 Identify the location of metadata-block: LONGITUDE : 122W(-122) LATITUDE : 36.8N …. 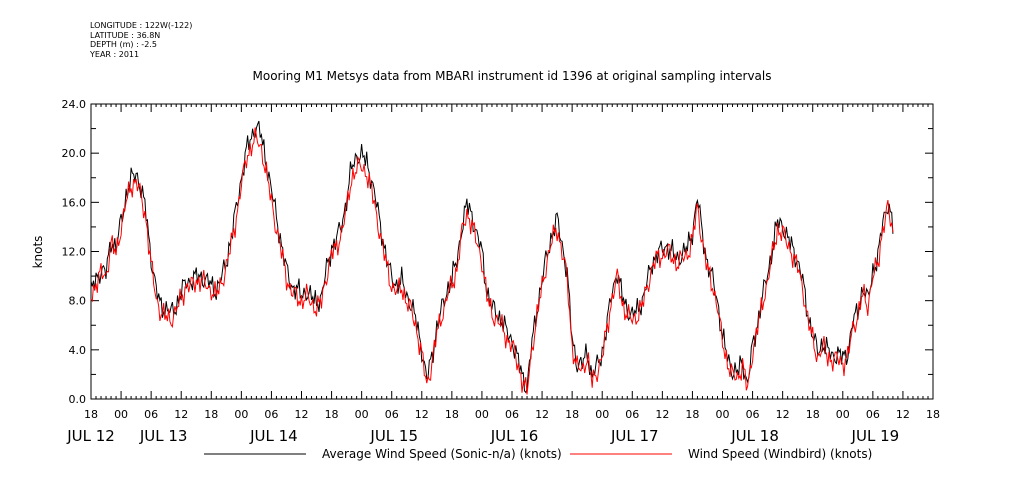
(141, 40).